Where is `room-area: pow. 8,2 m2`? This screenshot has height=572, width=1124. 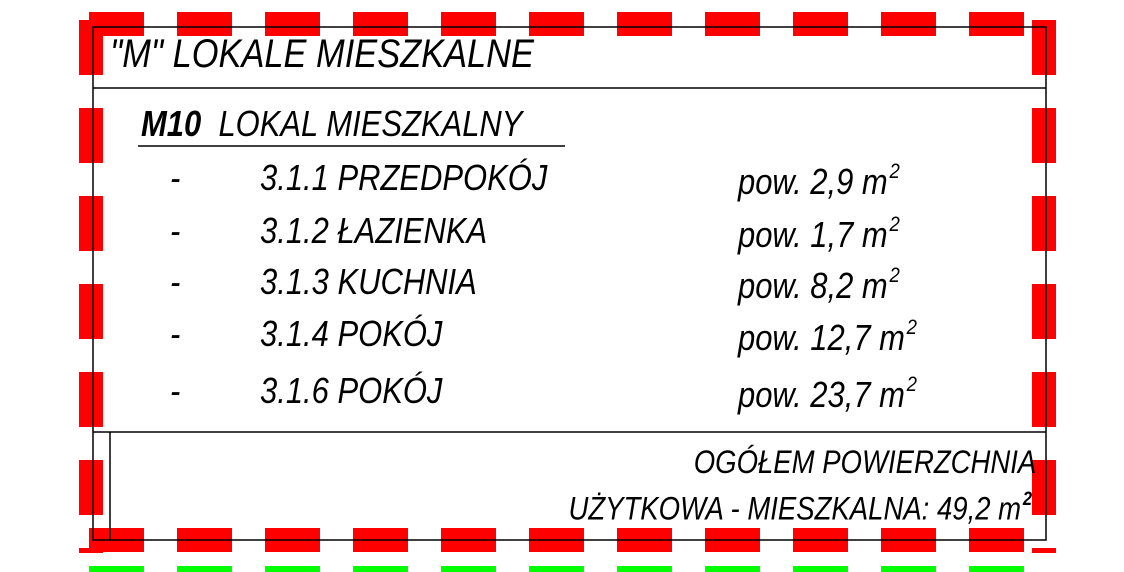 room-area: pow. 8,2 m2 is located at coordinates (819, 284).